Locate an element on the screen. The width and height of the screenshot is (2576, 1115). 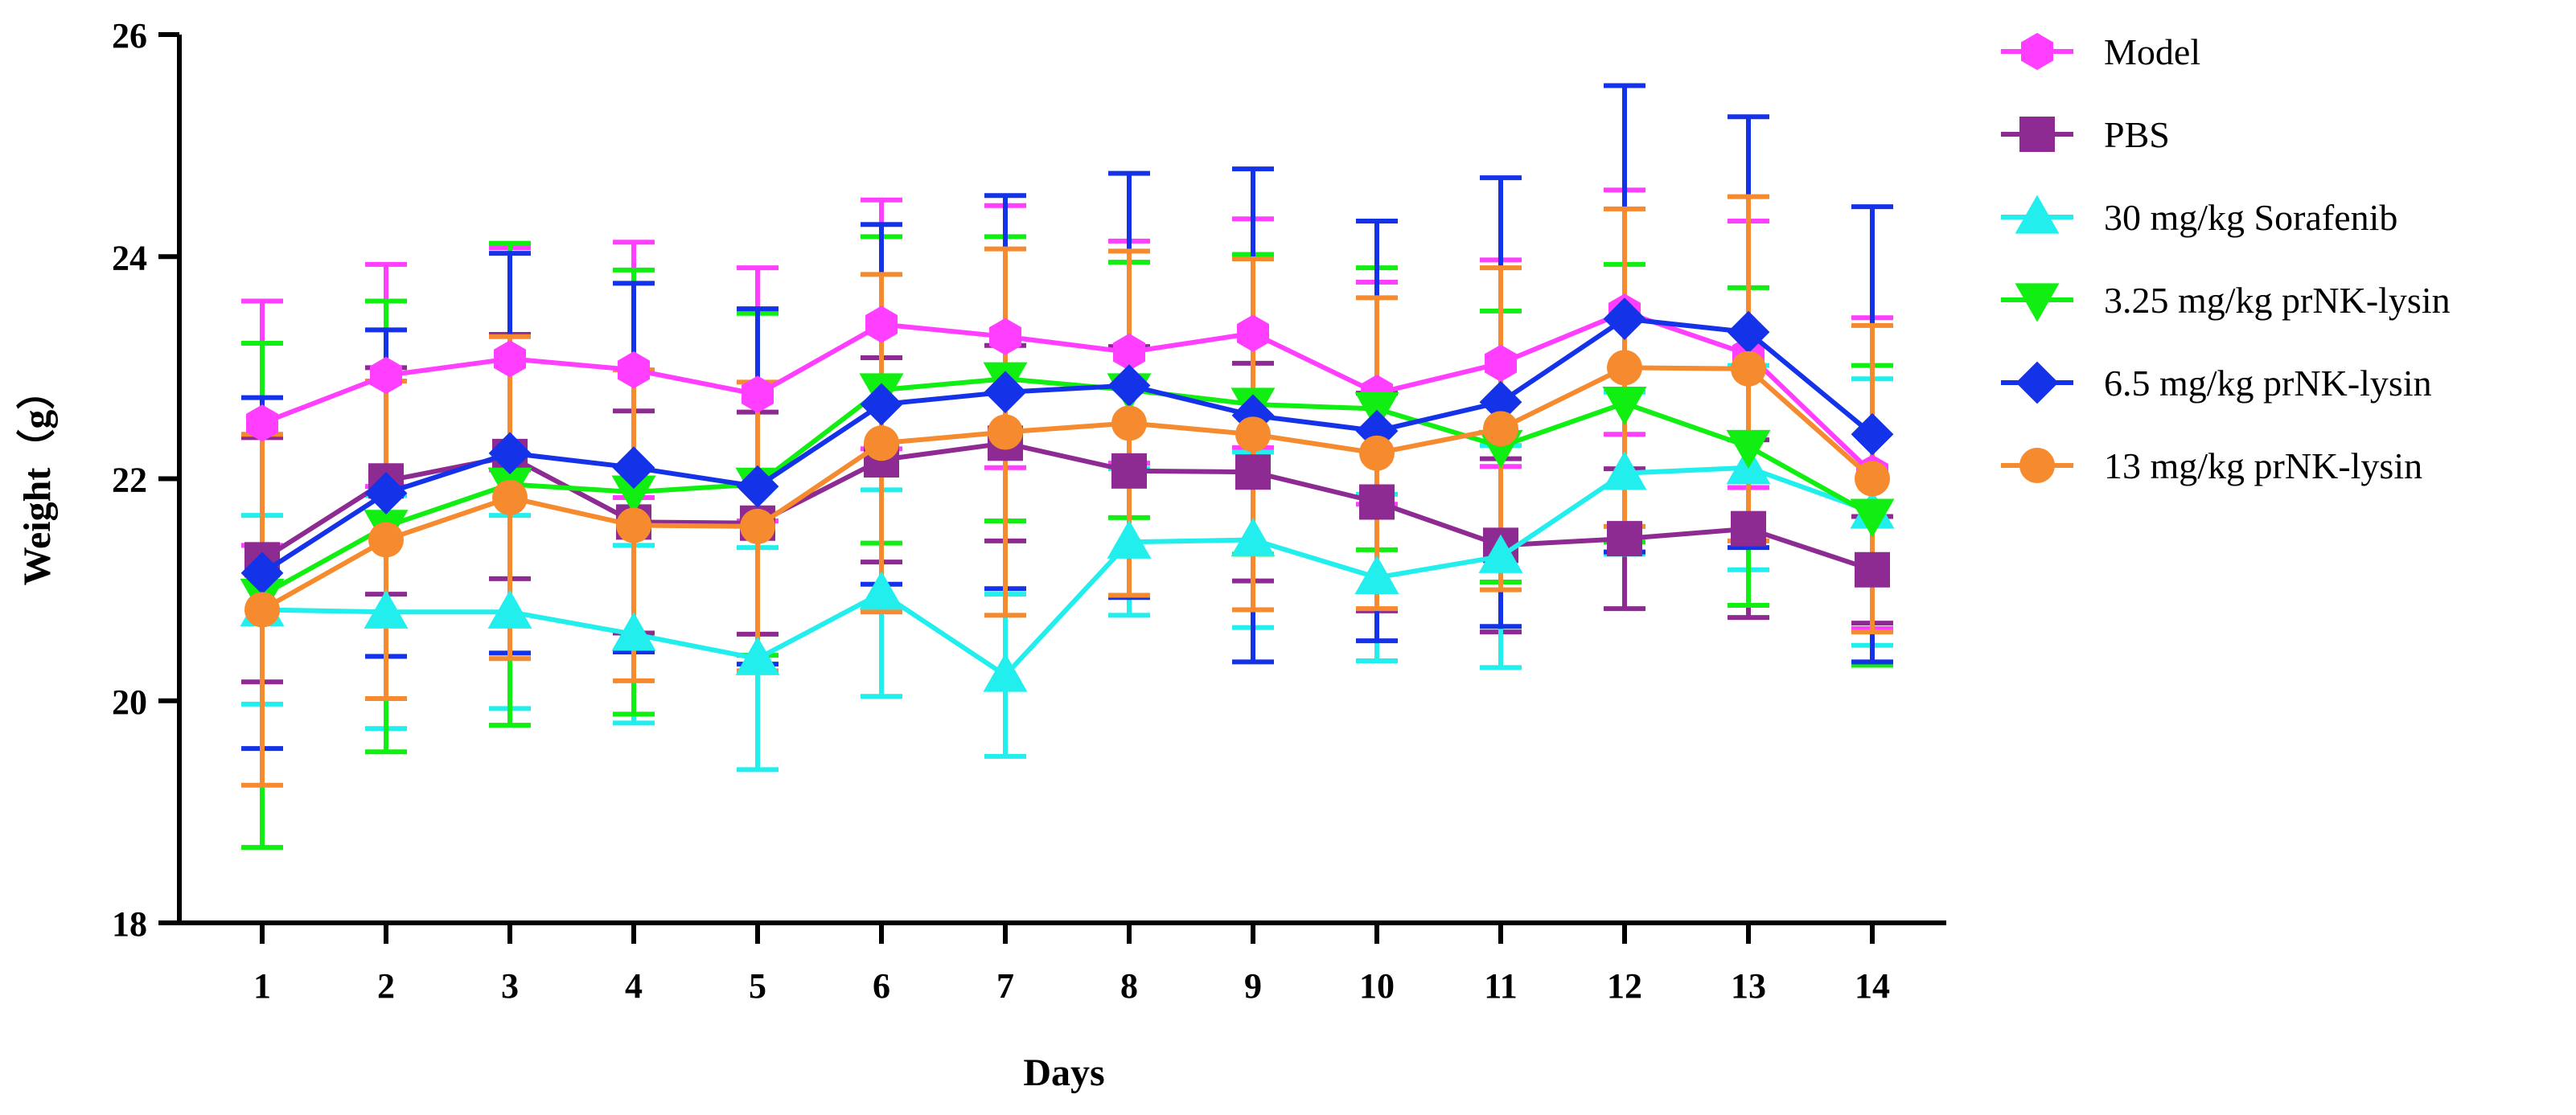
series-line-pbs is located at coordinates (1067, 507).